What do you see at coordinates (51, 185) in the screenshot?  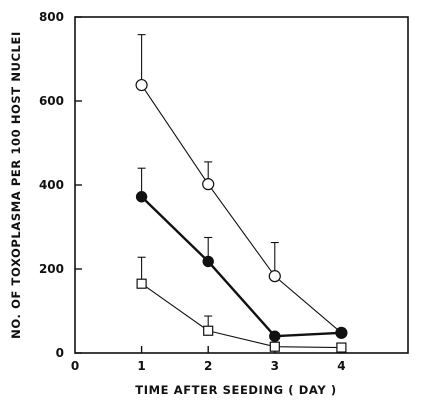 I see `y-tick-label-400: 400` at bounding box center [51, 185].